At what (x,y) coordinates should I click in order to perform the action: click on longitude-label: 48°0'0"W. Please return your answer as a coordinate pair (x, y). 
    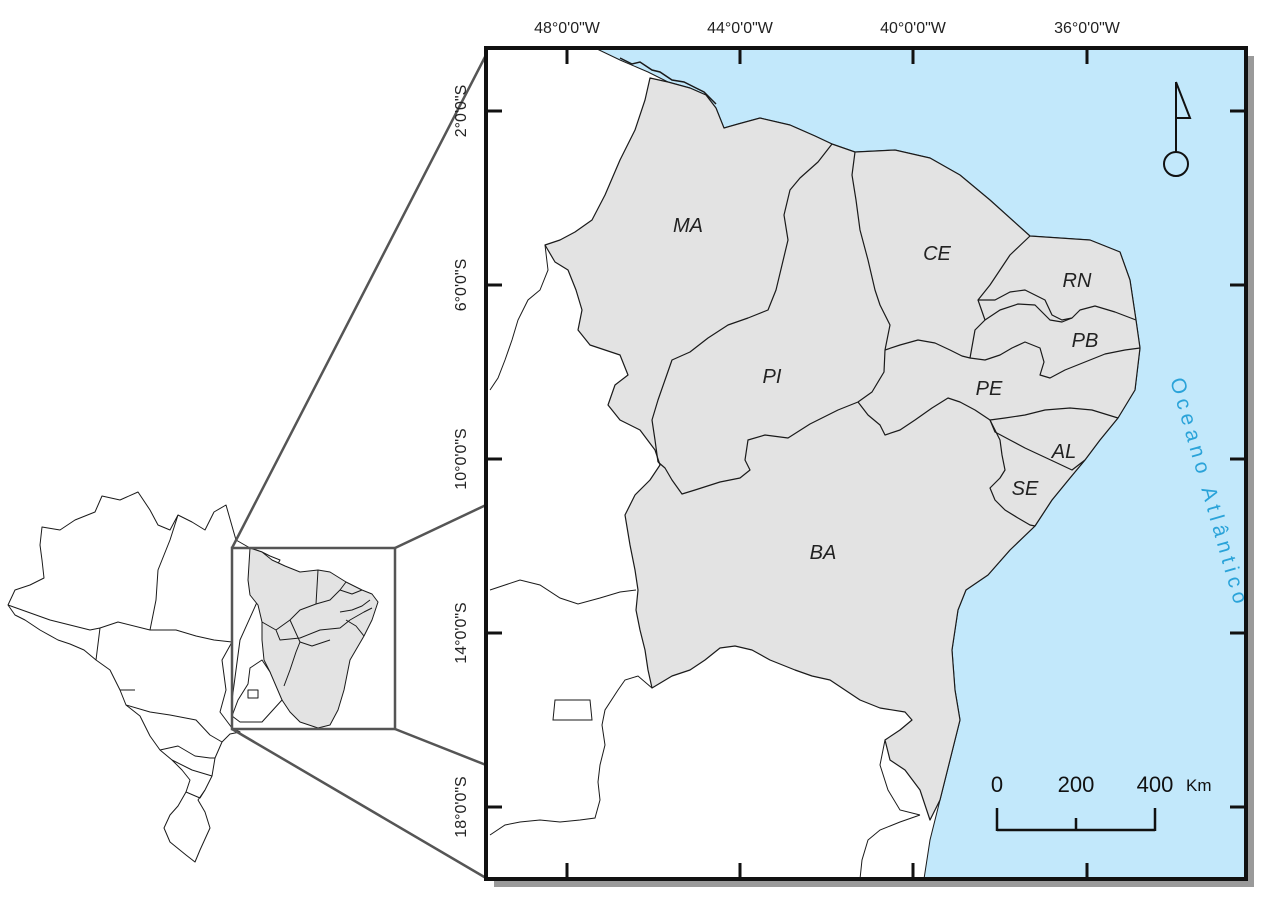
    Looking at the image, I should click on (567, 28).